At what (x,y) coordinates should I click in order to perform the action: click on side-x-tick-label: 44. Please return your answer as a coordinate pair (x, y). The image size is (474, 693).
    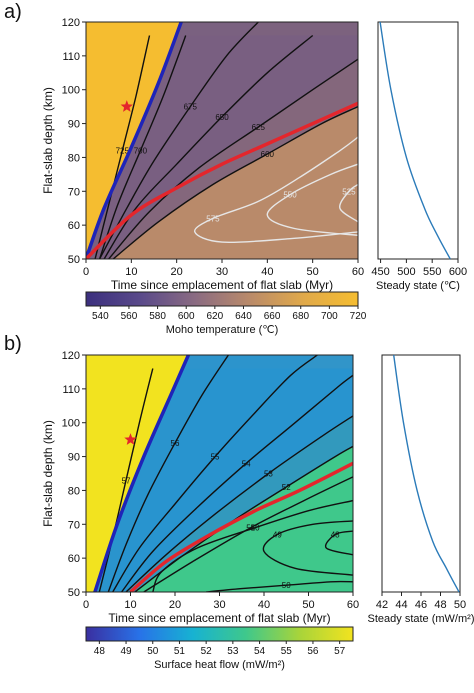
    Looking at the image, I should click on (401, 605).